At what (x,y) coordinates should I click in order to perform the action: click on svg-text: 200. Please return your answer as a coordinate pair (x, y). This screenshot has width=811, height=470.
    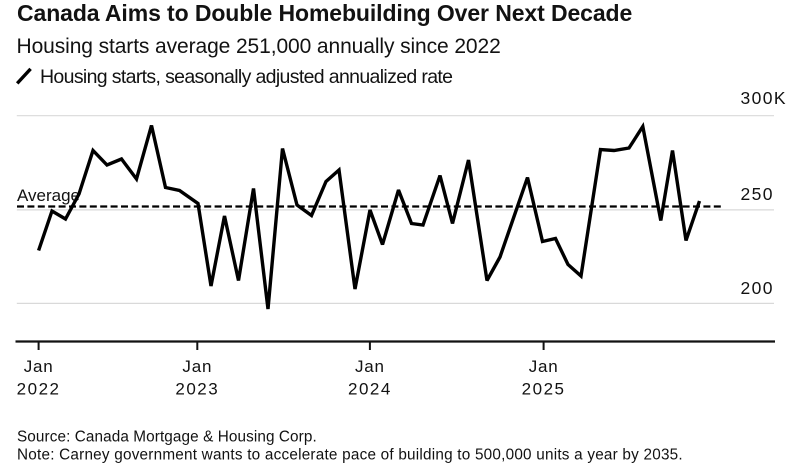
    Looking at the image, I should click on (757, 288).